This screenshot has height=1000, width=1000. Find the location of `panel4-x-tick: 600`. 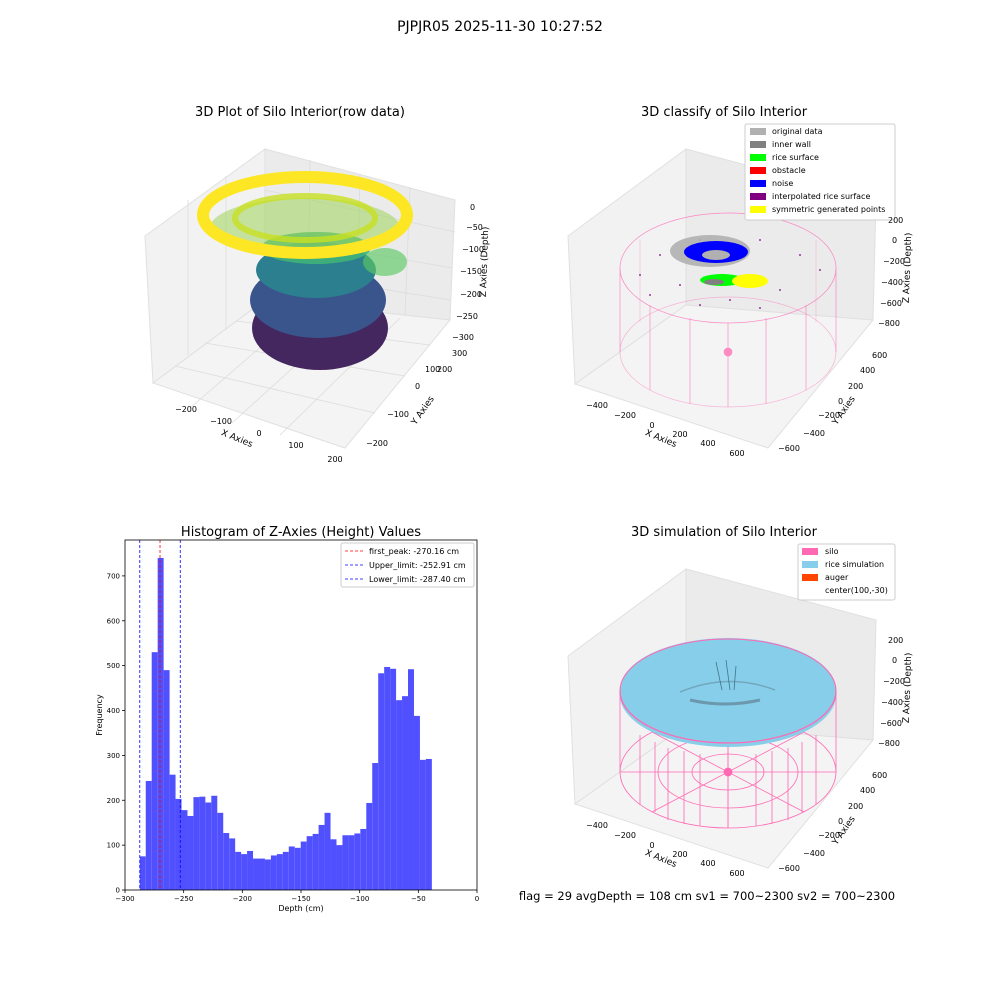

panel4-x-tick: 600 is located at coordinates (736, 873).